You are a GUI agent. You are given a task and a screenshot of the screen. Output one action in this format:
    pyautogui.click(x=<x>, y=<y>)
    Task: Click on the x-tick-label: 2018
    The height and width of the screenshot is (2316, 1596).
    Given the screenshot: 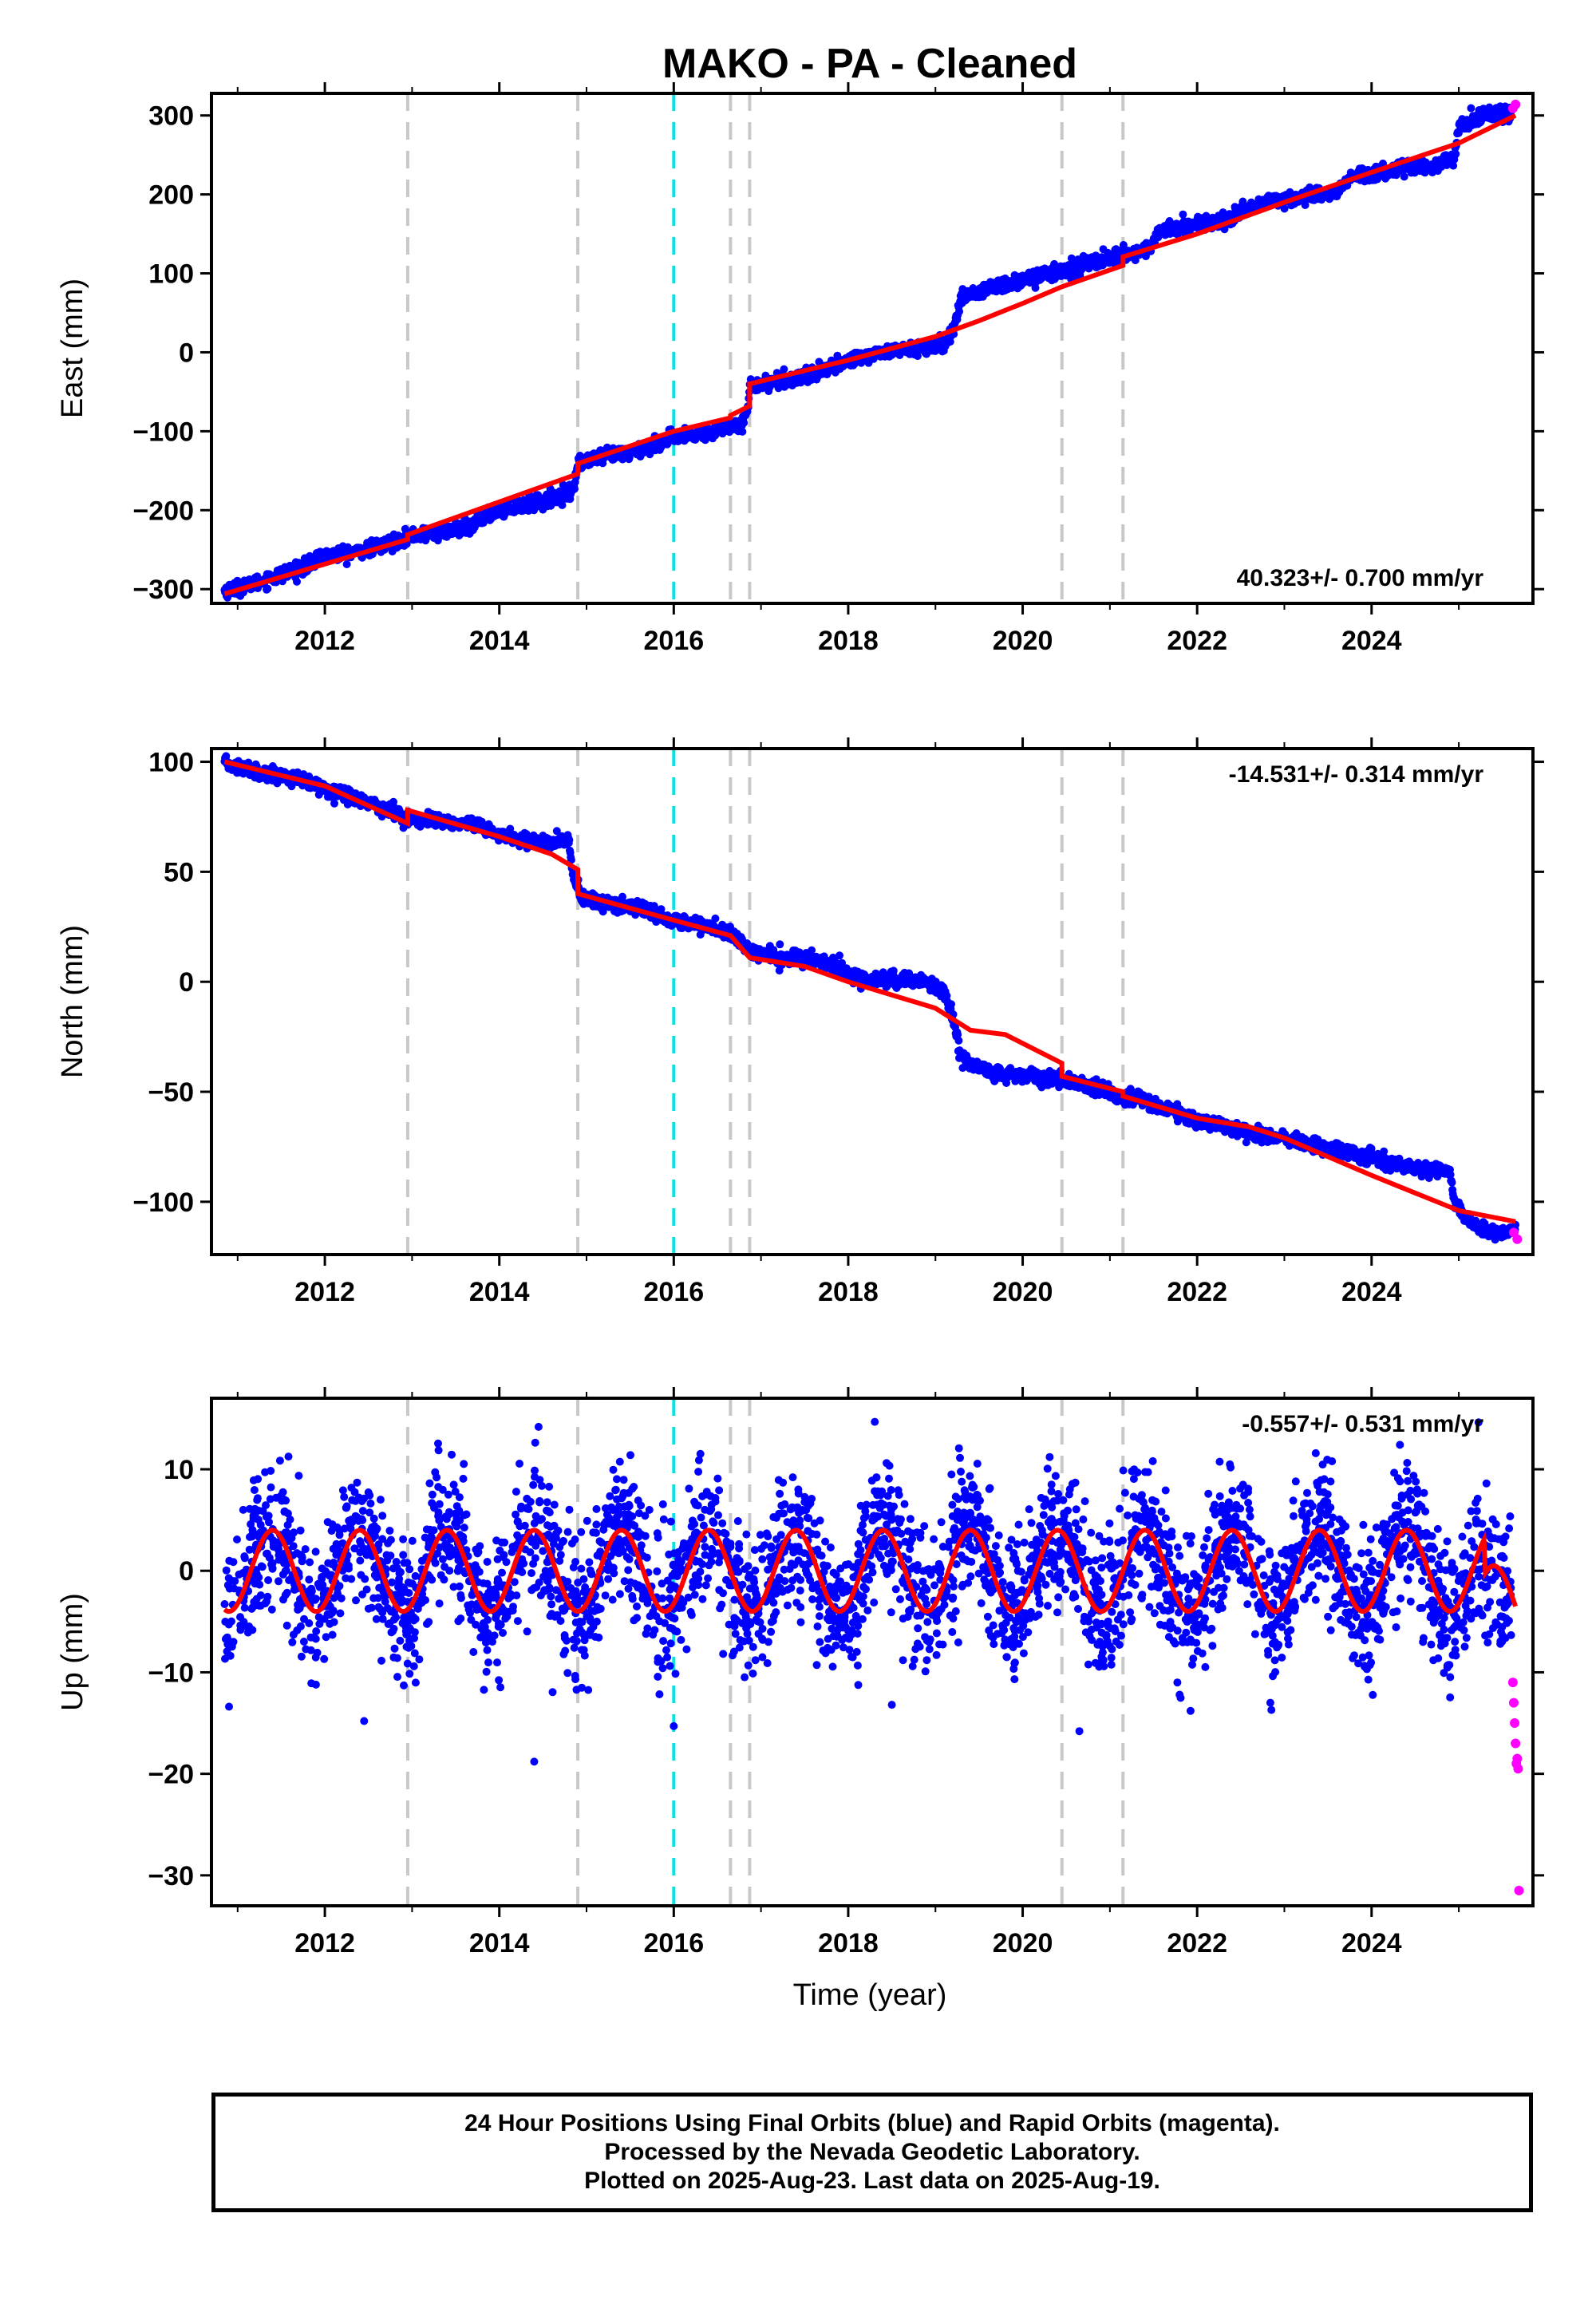 What is the action you would take?
    pyautogui.click(x=848, y=641)
    